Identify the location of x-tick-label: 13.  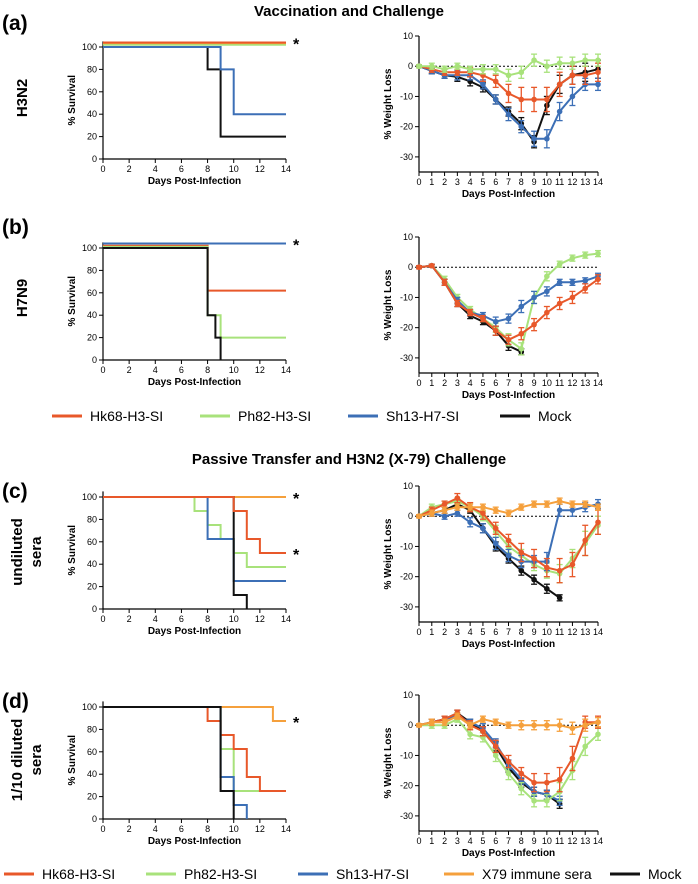
(585, 383).